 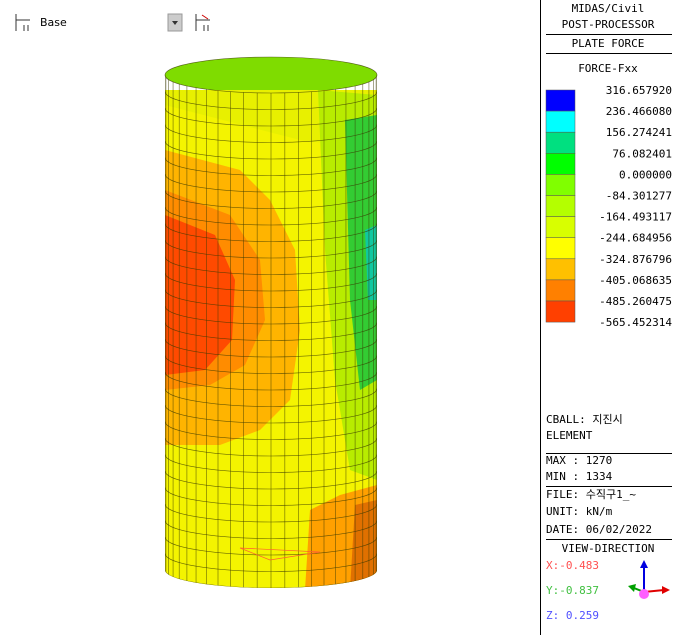 What do you see at coordinates (635, 217) in the screenshot?
I see `legend-level: -164.493117` at bounding box center [635, 217].